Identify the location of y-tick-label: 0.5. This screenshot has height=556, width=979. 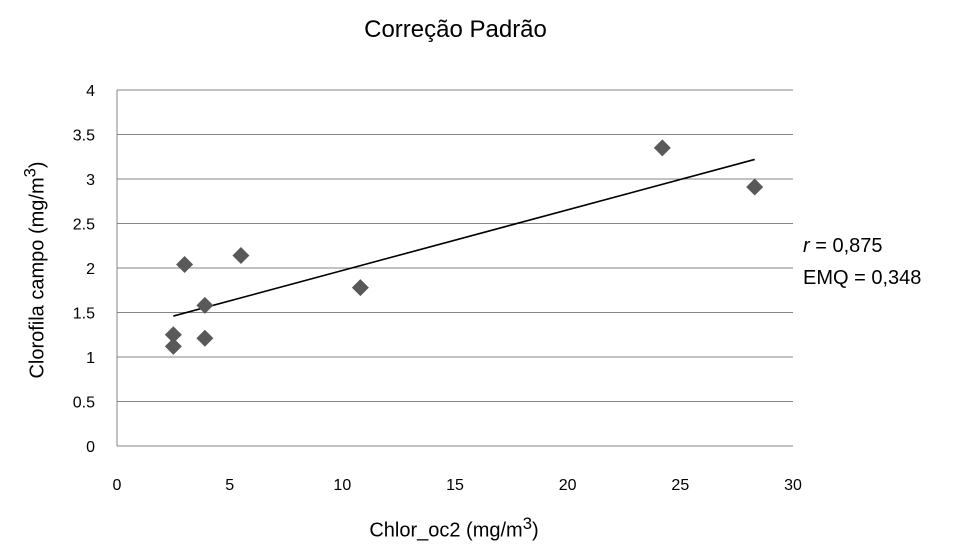
(84, 403).